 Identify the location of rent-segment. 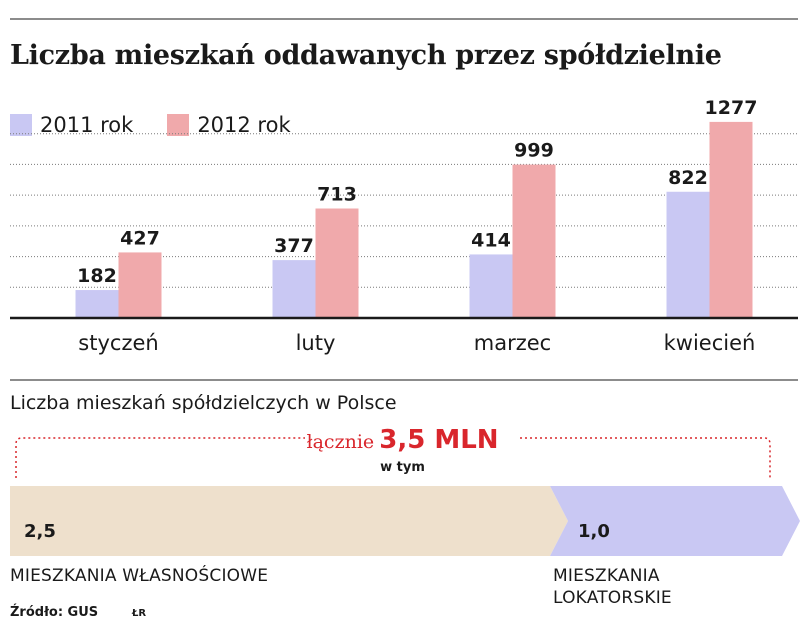
(675, 521).